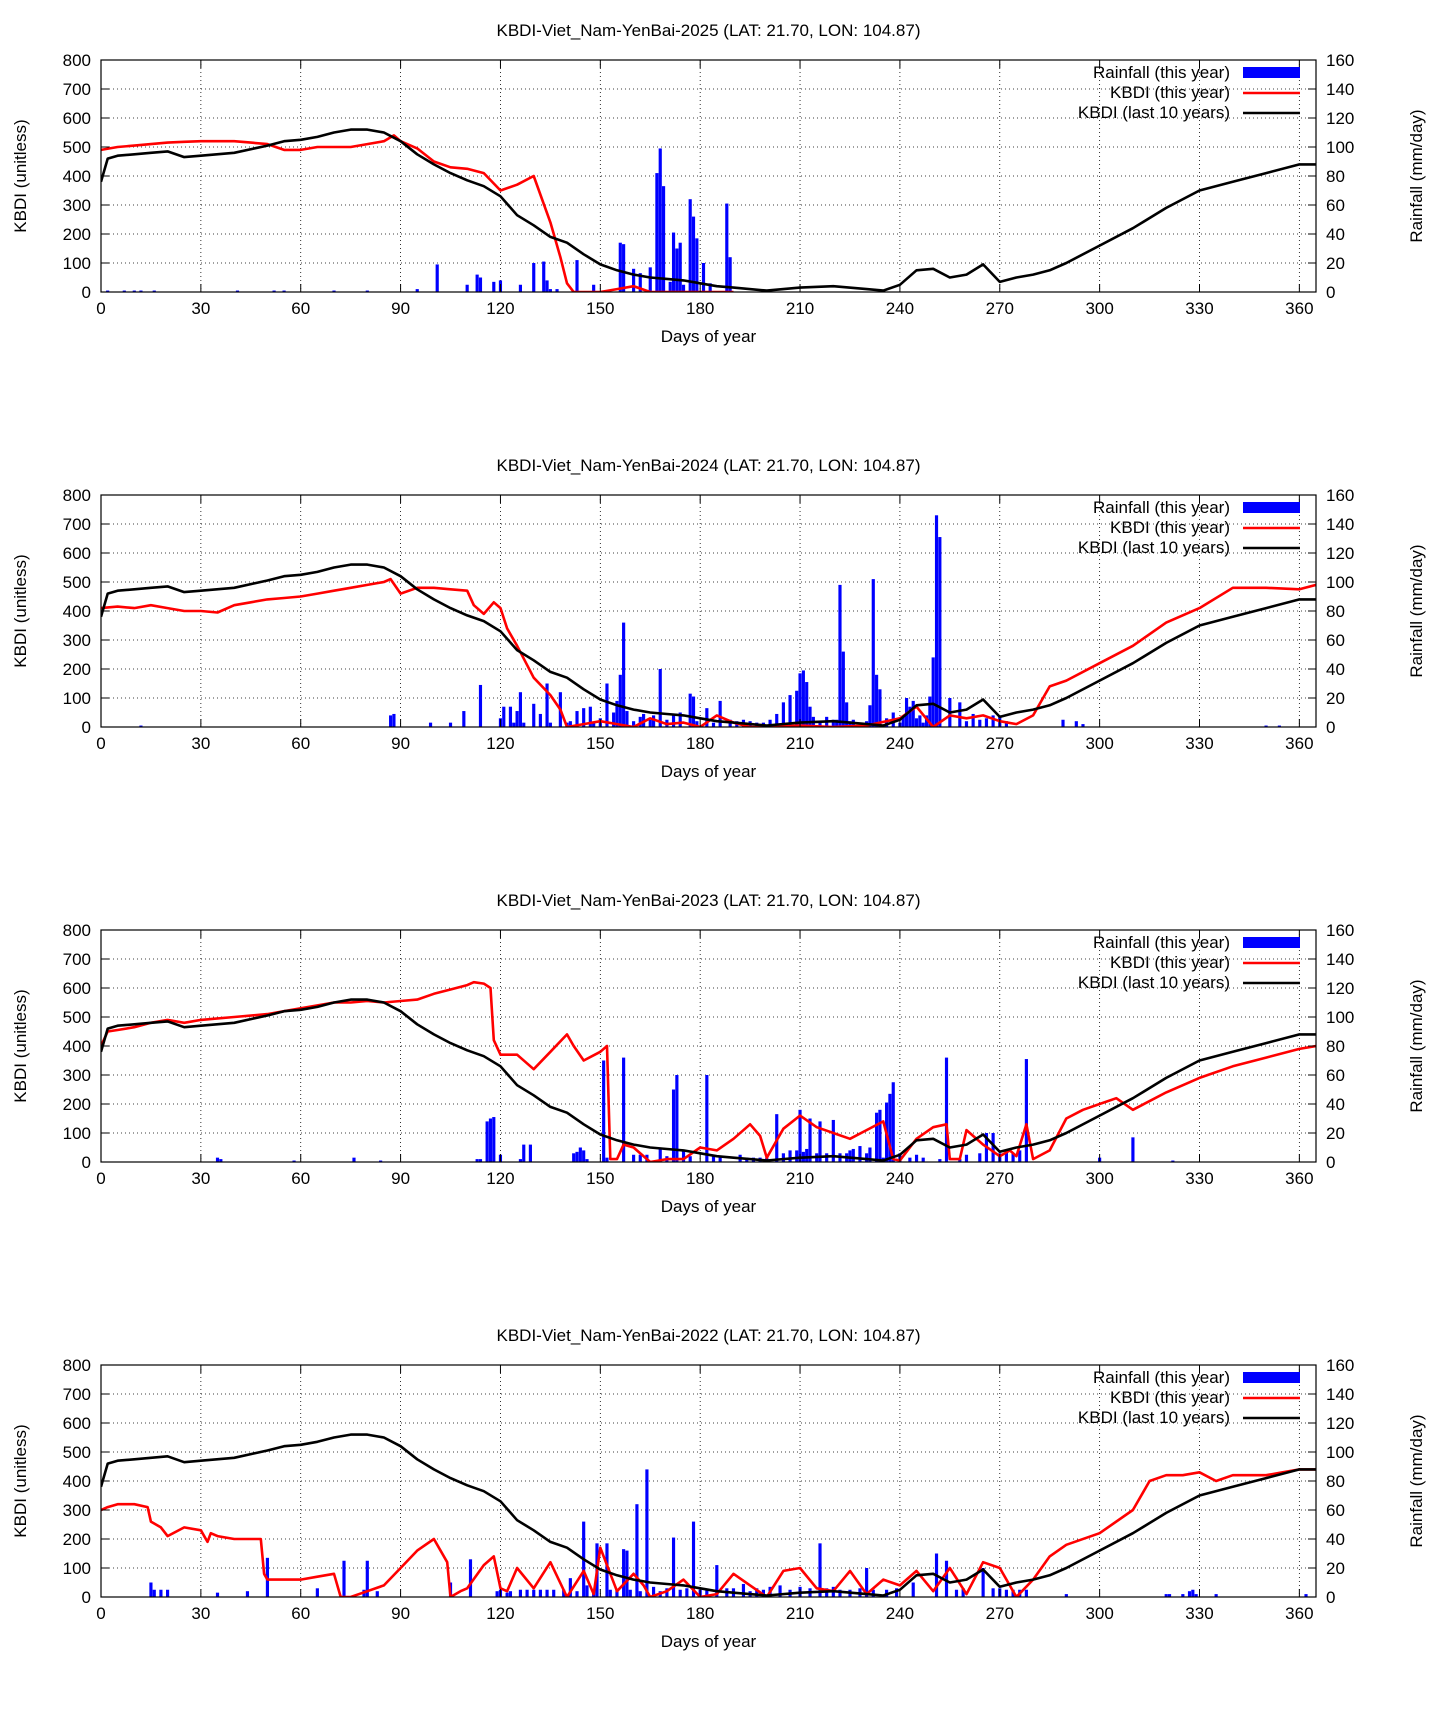 Image resolution: width=1440 pixels, height=1728 pixels. What do you see at coordinates (1335, 234) in the screenshot?
I see `y2-tick-label: 40` at bounding box center [1335, 234].